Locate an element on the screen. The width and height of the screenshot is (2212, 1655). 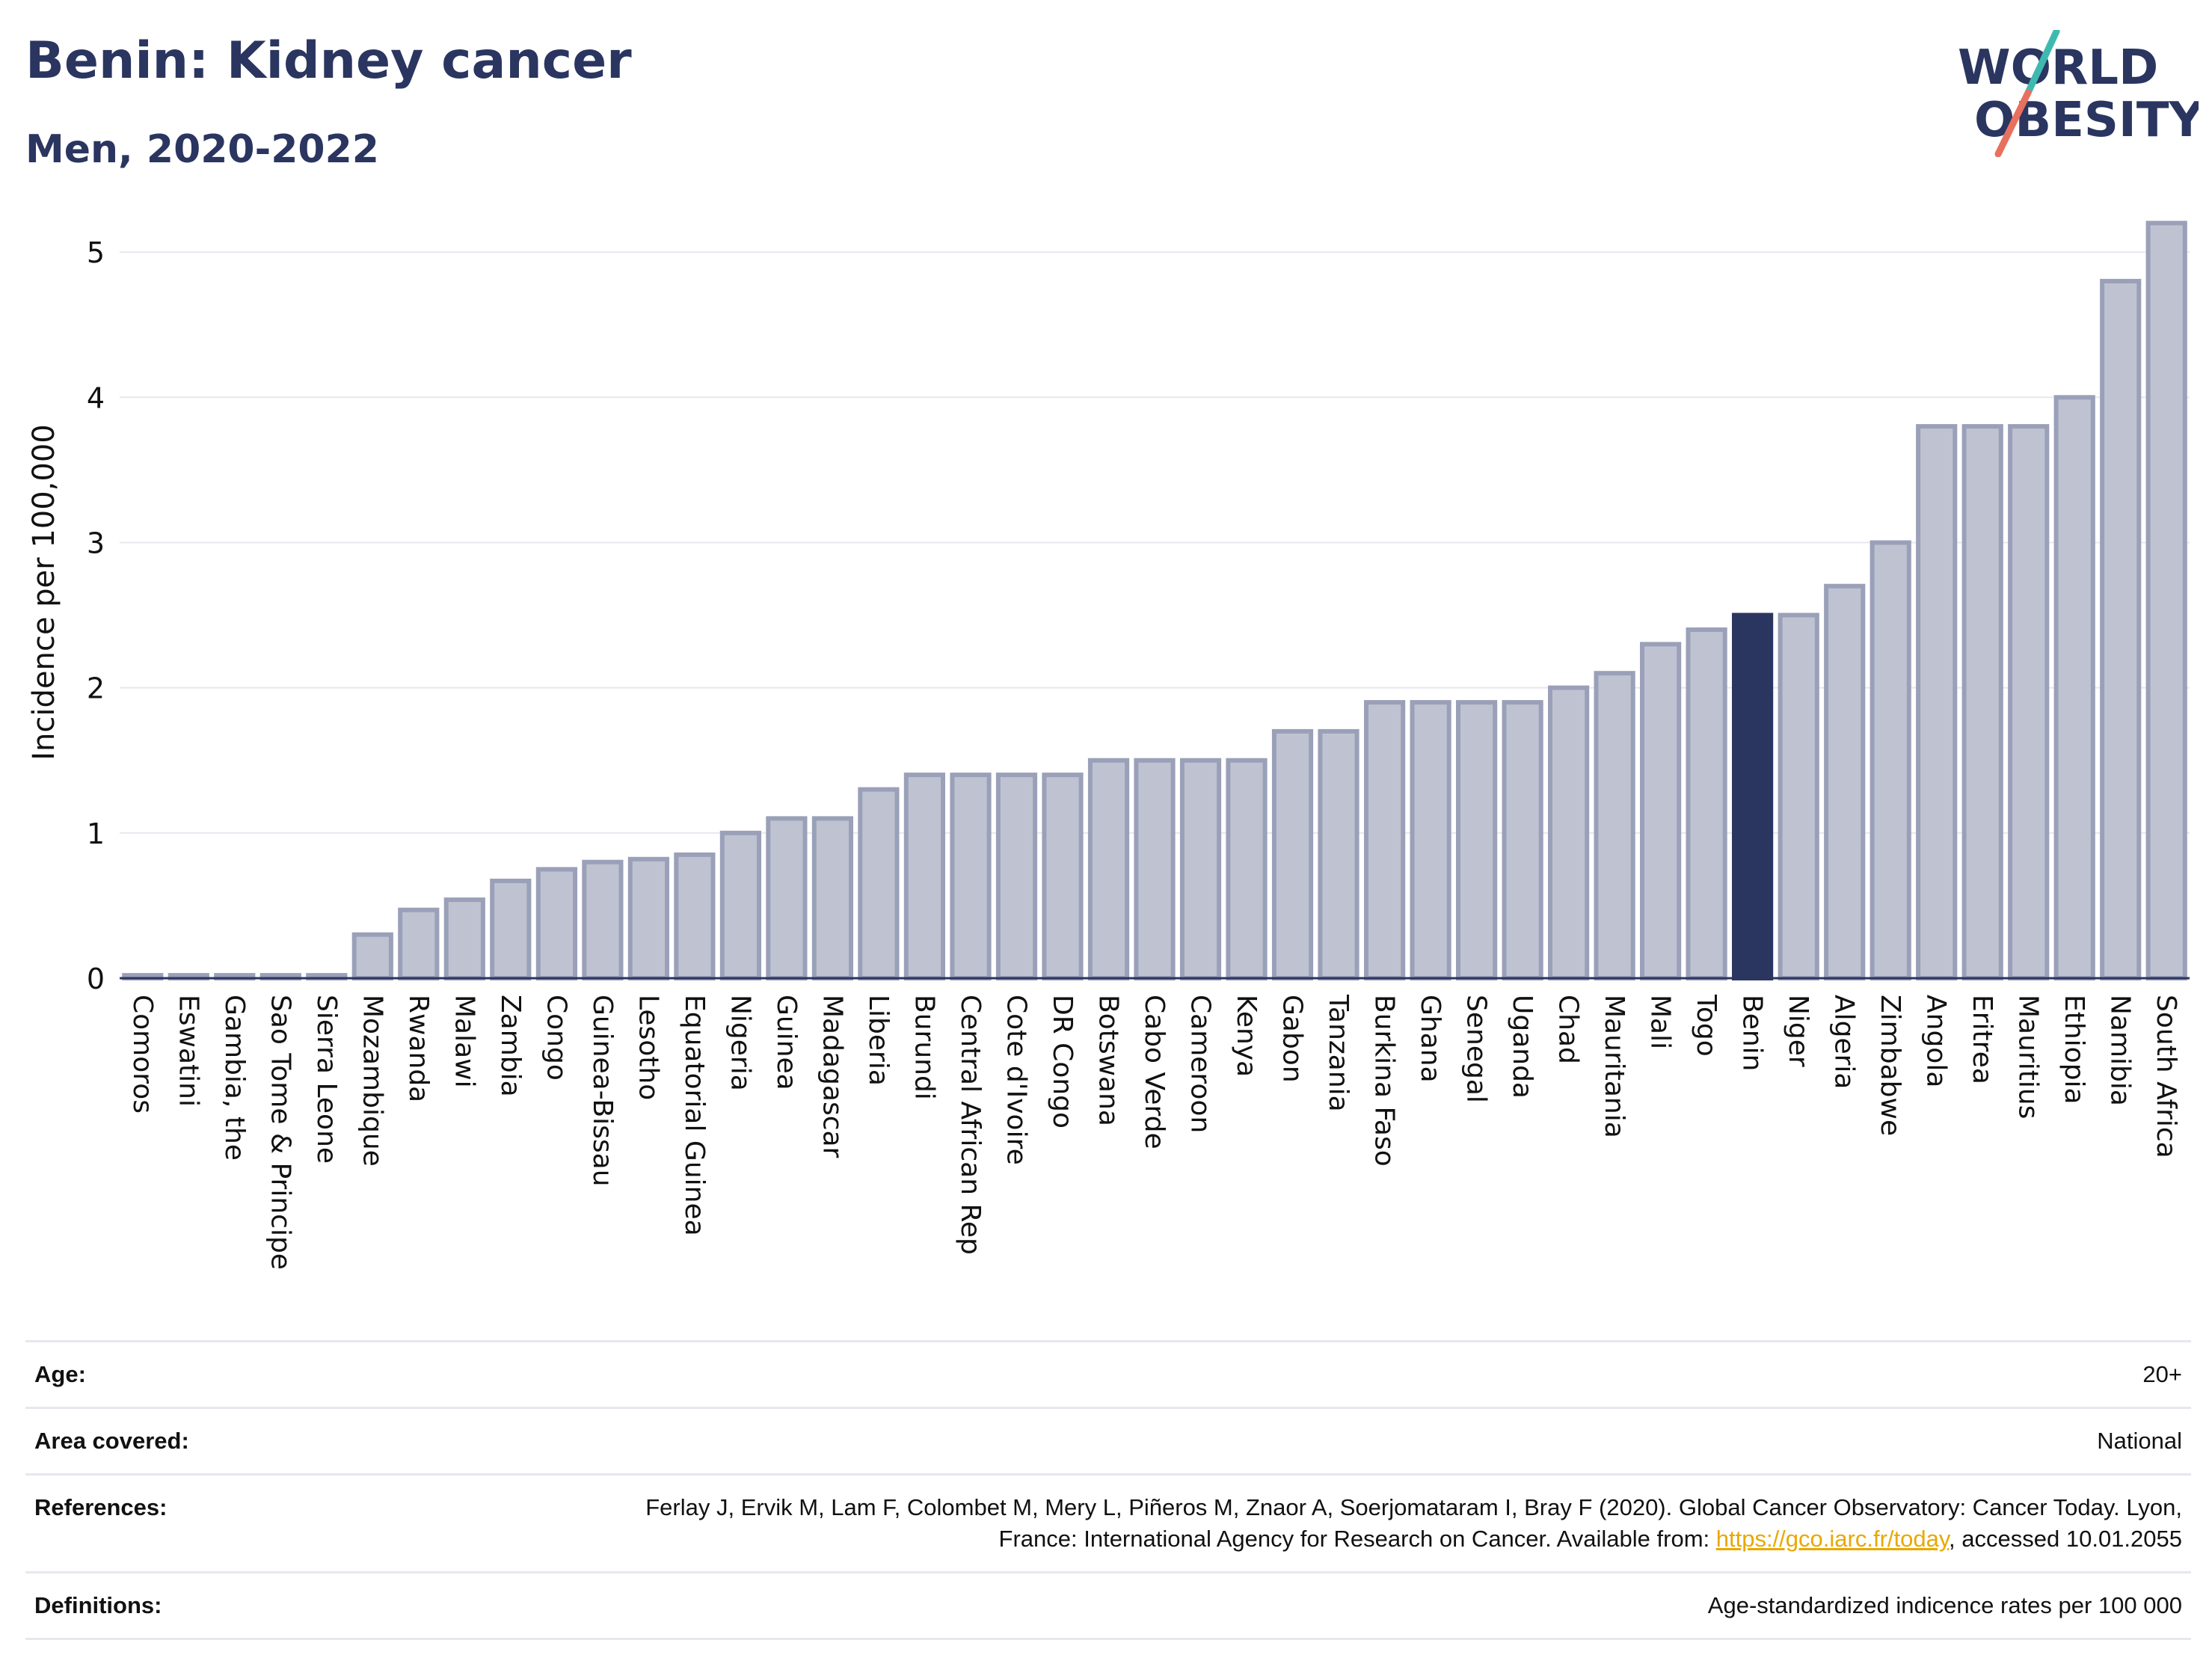
info-row-age: Age: 20+ is located at coordinates (1108, 1374).